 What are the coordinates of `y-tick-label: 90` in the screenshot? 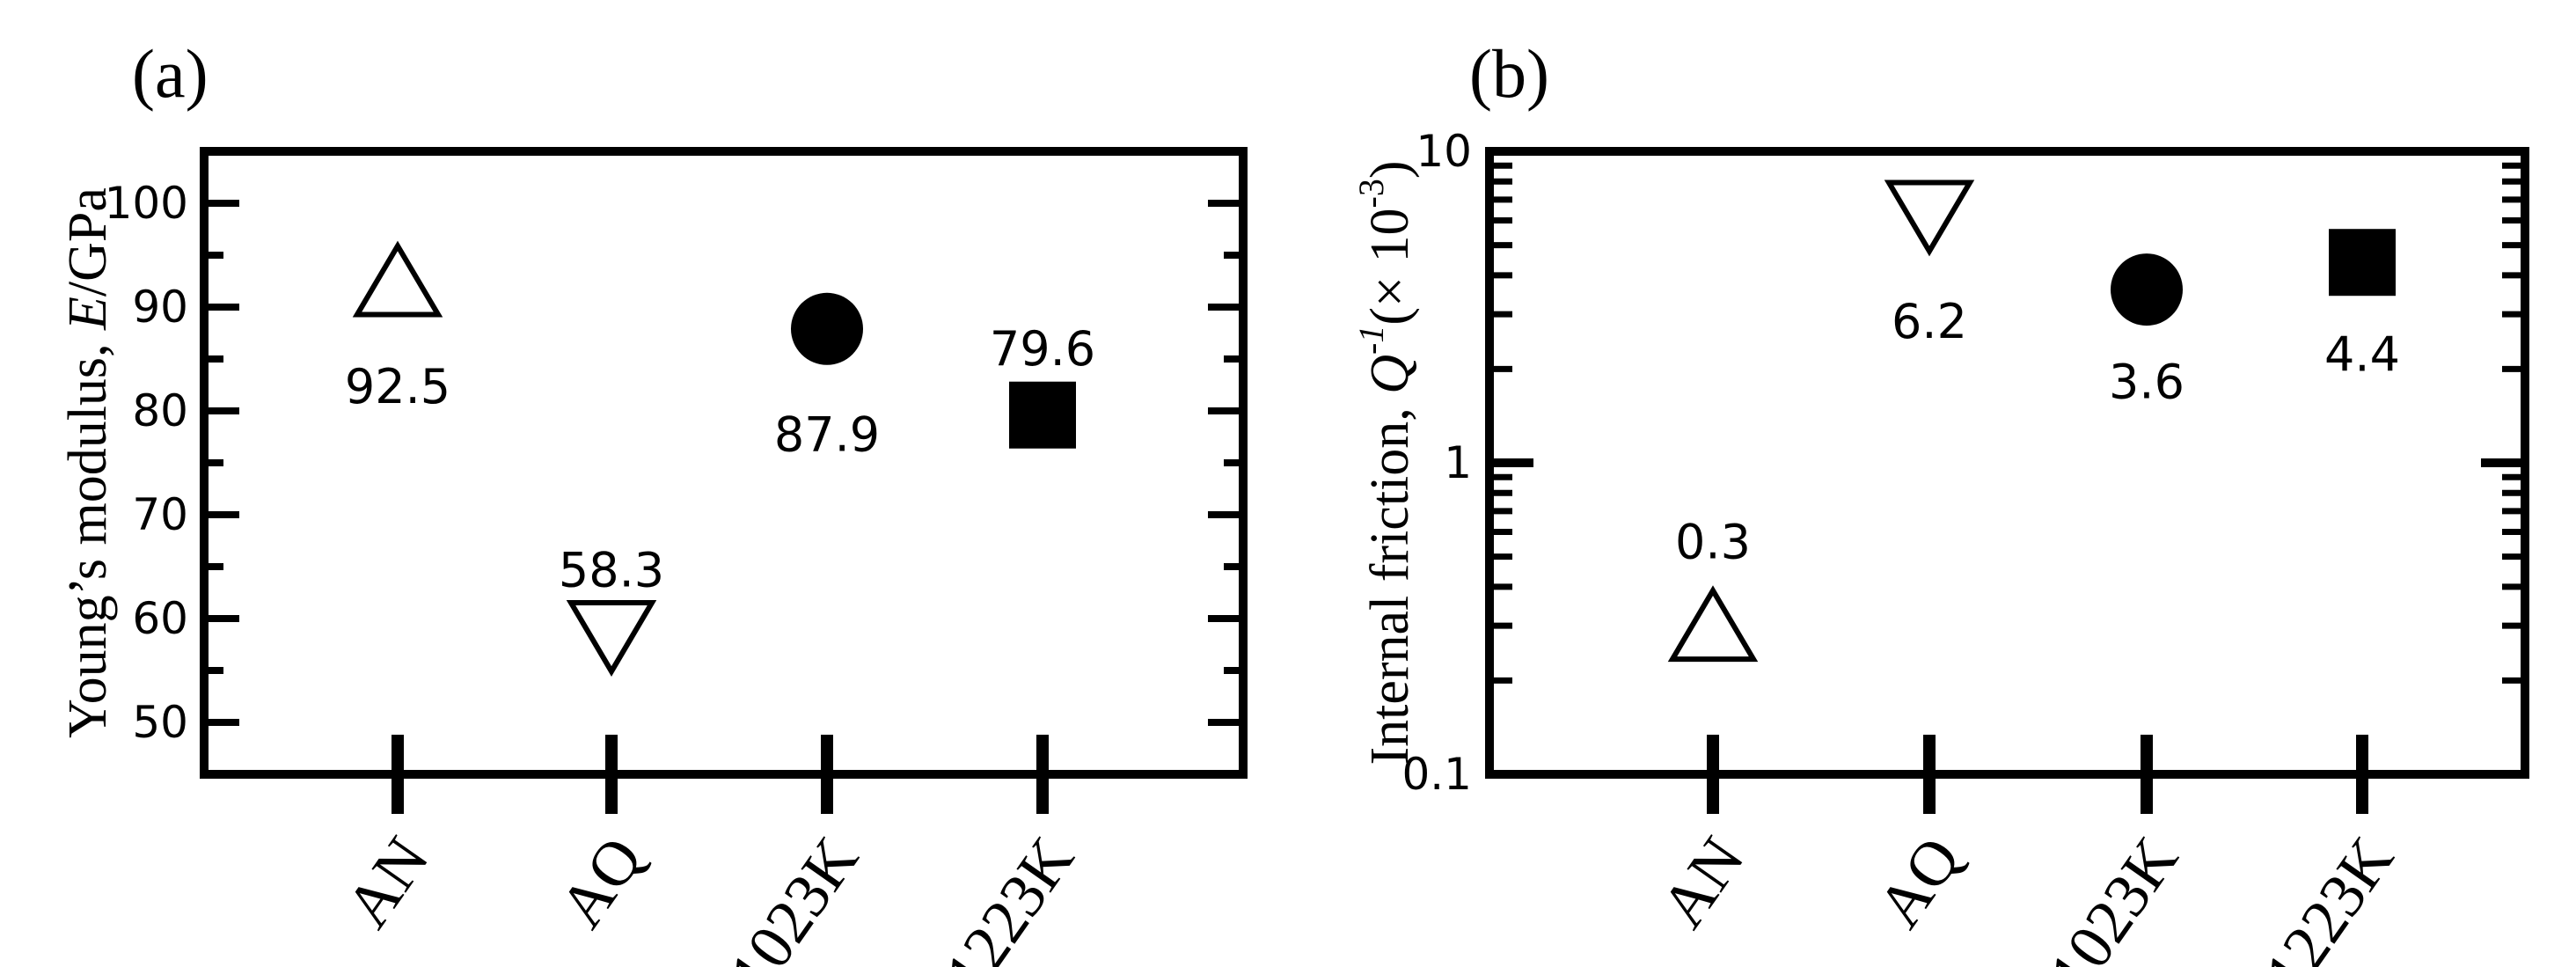 It's located at (160, 307).